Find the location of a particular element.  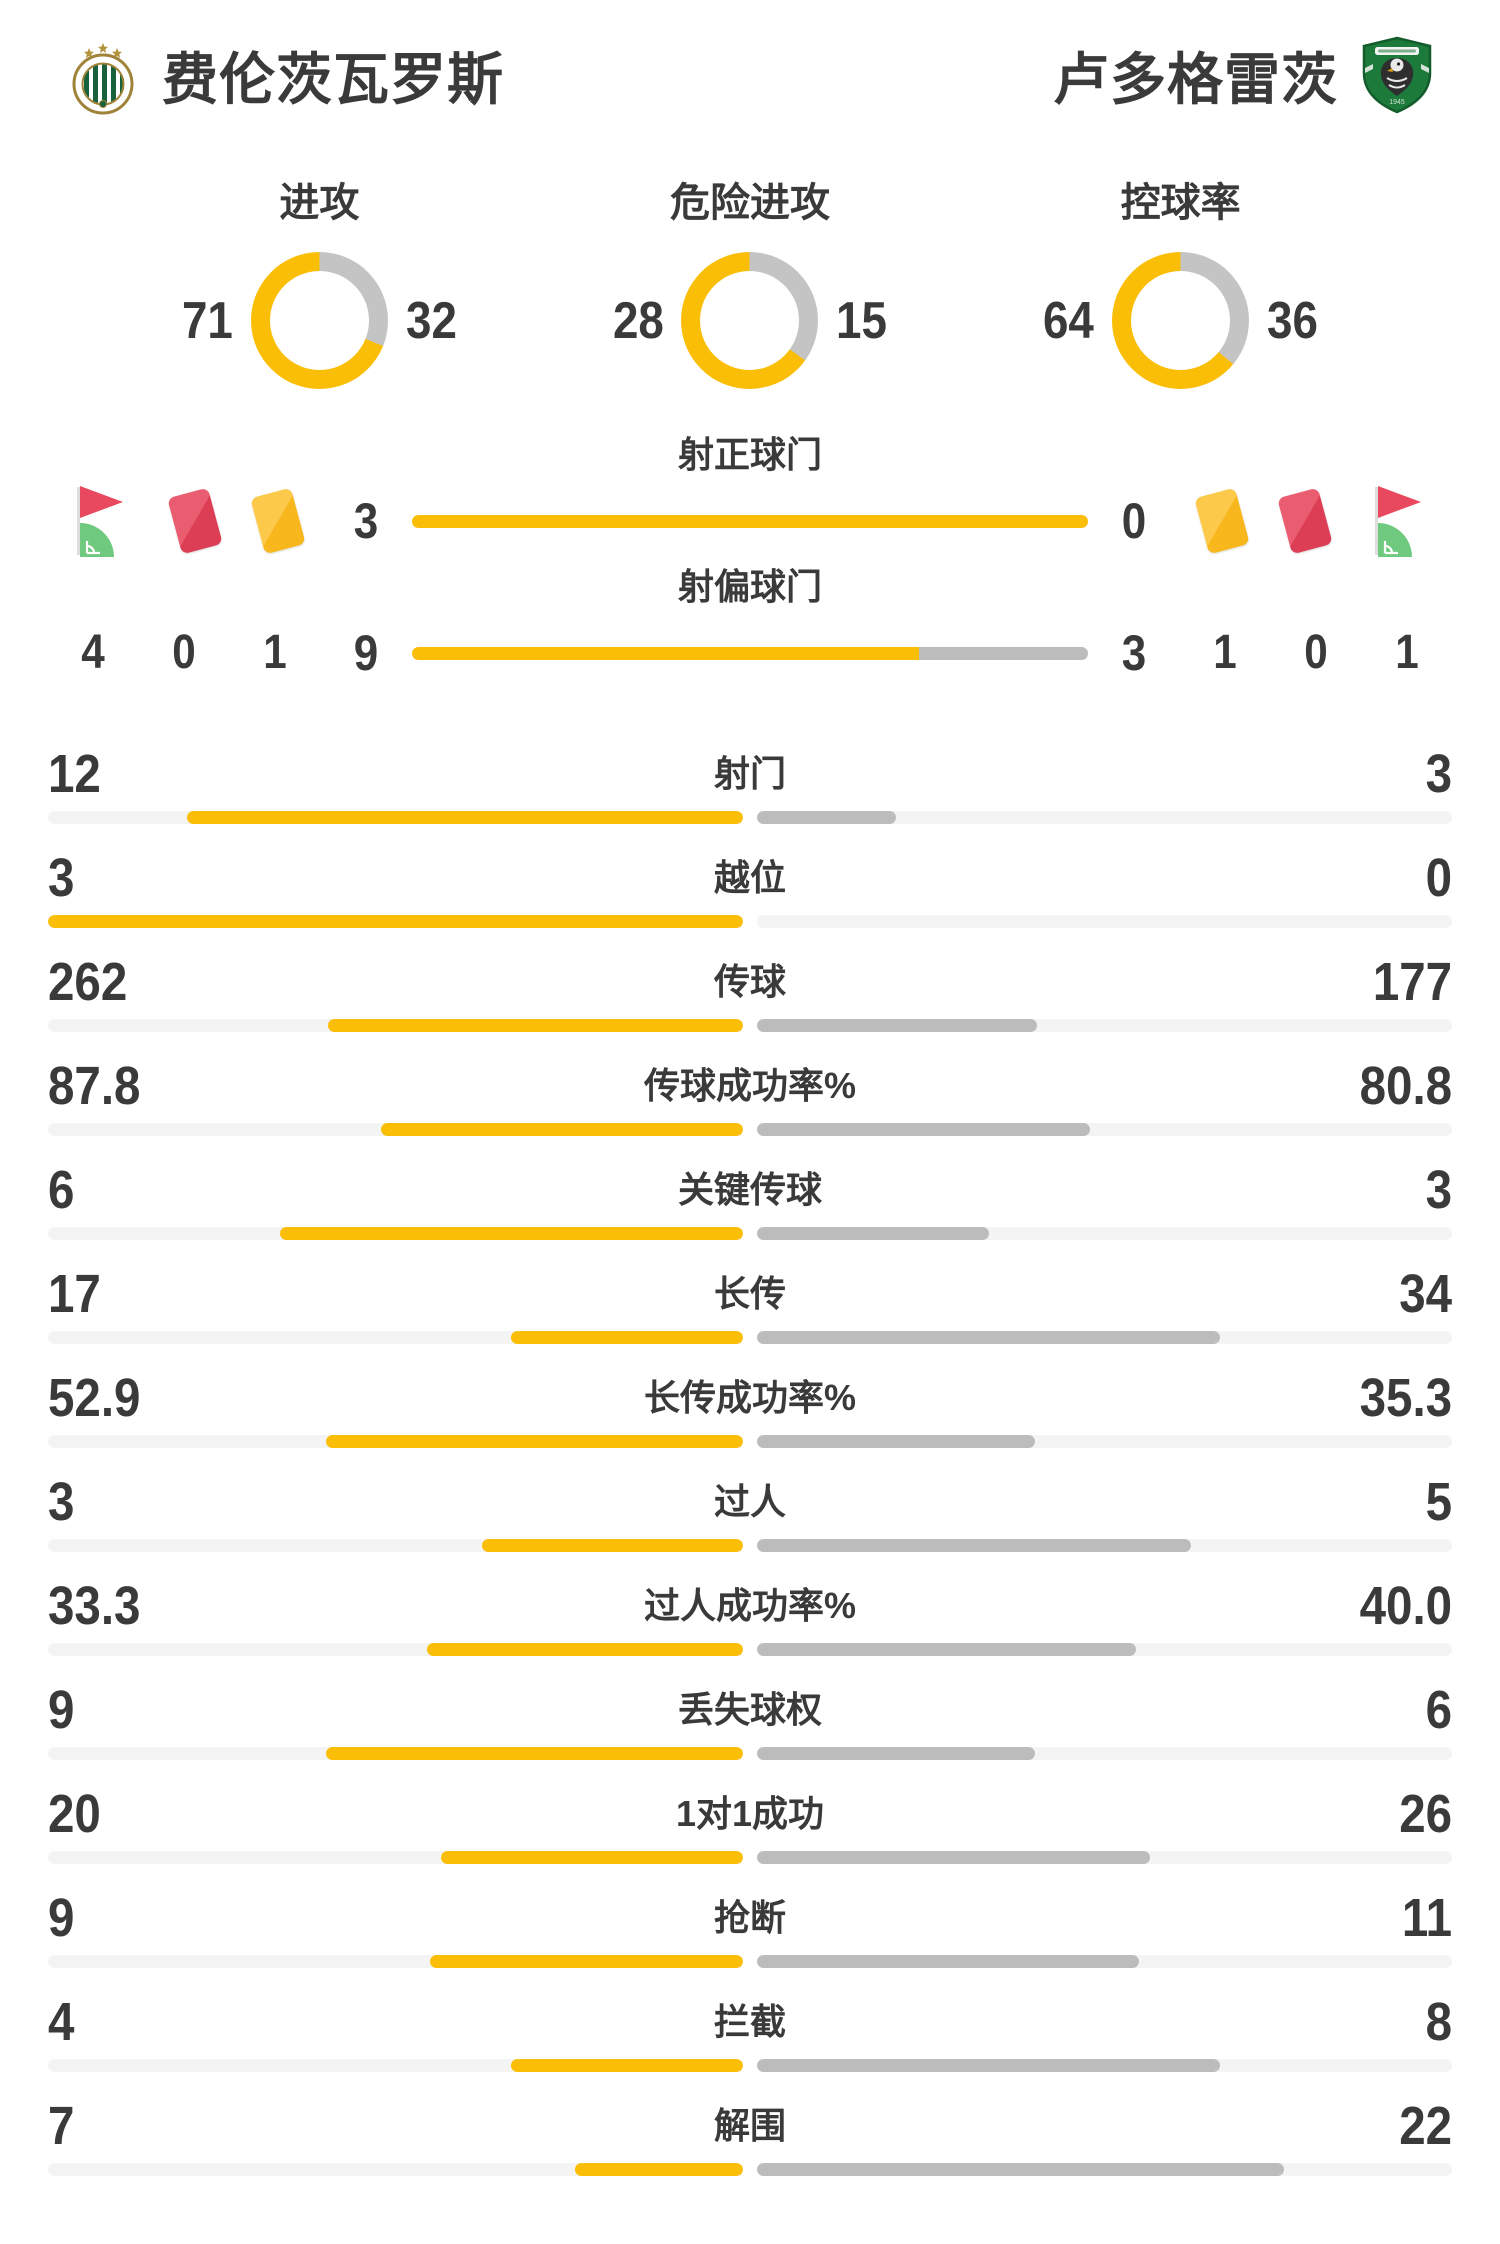

donut-away-value: 15 is located at coordinates (862, 320).